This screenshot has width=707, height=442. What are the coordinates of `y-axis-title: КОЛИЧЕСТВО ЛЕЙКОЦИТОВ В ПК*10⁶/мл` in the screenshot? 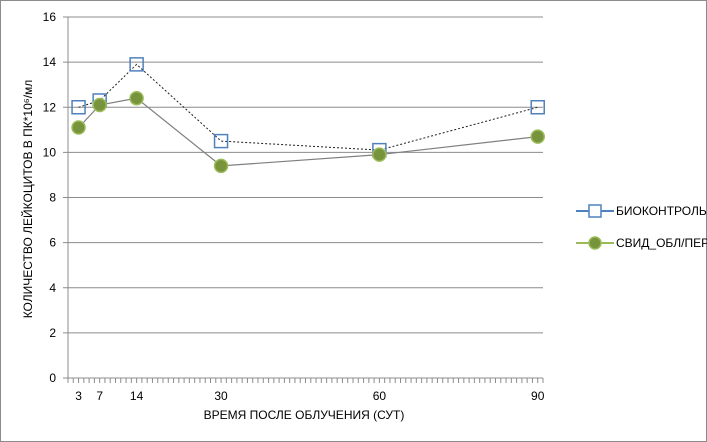 It's located at (27, 199).